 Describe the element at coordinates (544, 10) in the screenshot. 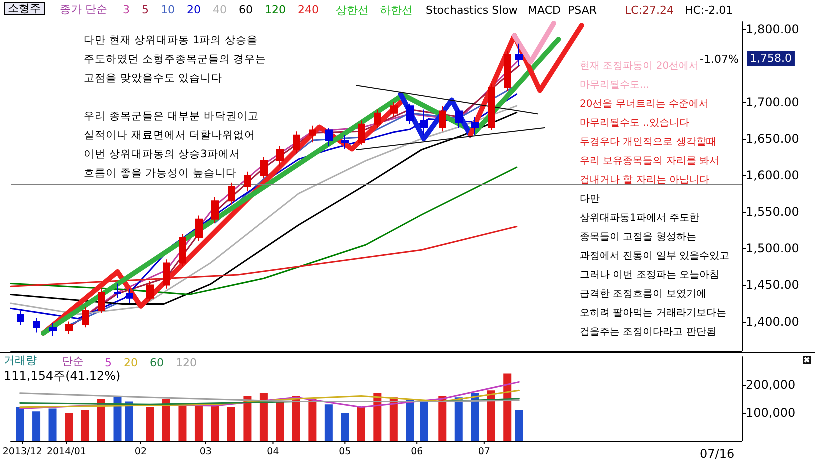

I see `text: MACD` at that location.